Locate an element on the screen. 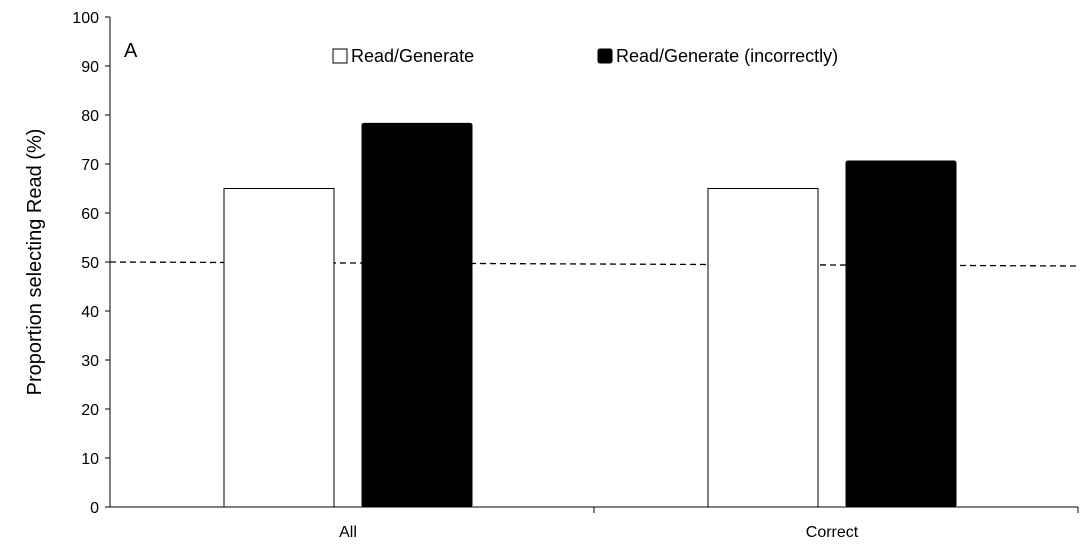 The width and height of the screenshot is (1081, 552). y-tick-label-20: 20 is located at coordinates (90, 410).